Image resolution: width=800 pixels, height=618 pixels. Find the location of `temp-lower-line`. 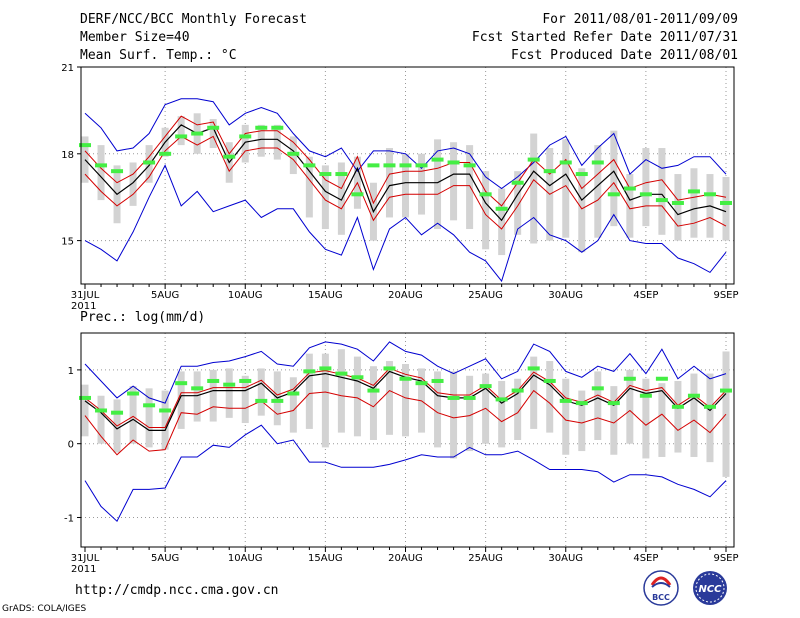

temp-lower-line is located at coordinates (405, 182).